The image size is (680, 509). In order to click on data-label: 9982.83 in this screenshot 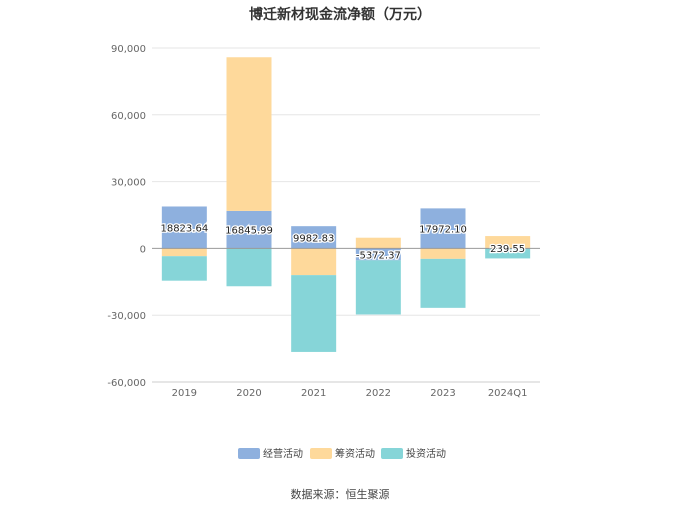, I will do `click(313, 238)`.